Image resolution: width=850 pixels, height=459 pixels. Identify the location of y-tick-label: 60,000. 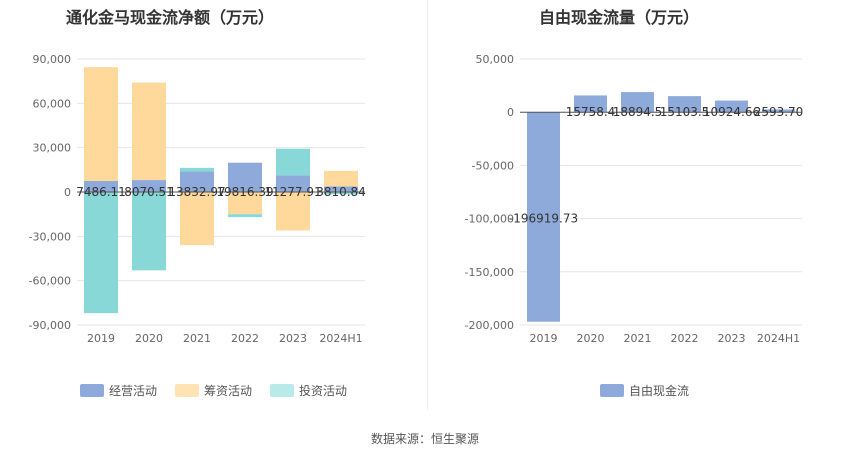
(52, 103).